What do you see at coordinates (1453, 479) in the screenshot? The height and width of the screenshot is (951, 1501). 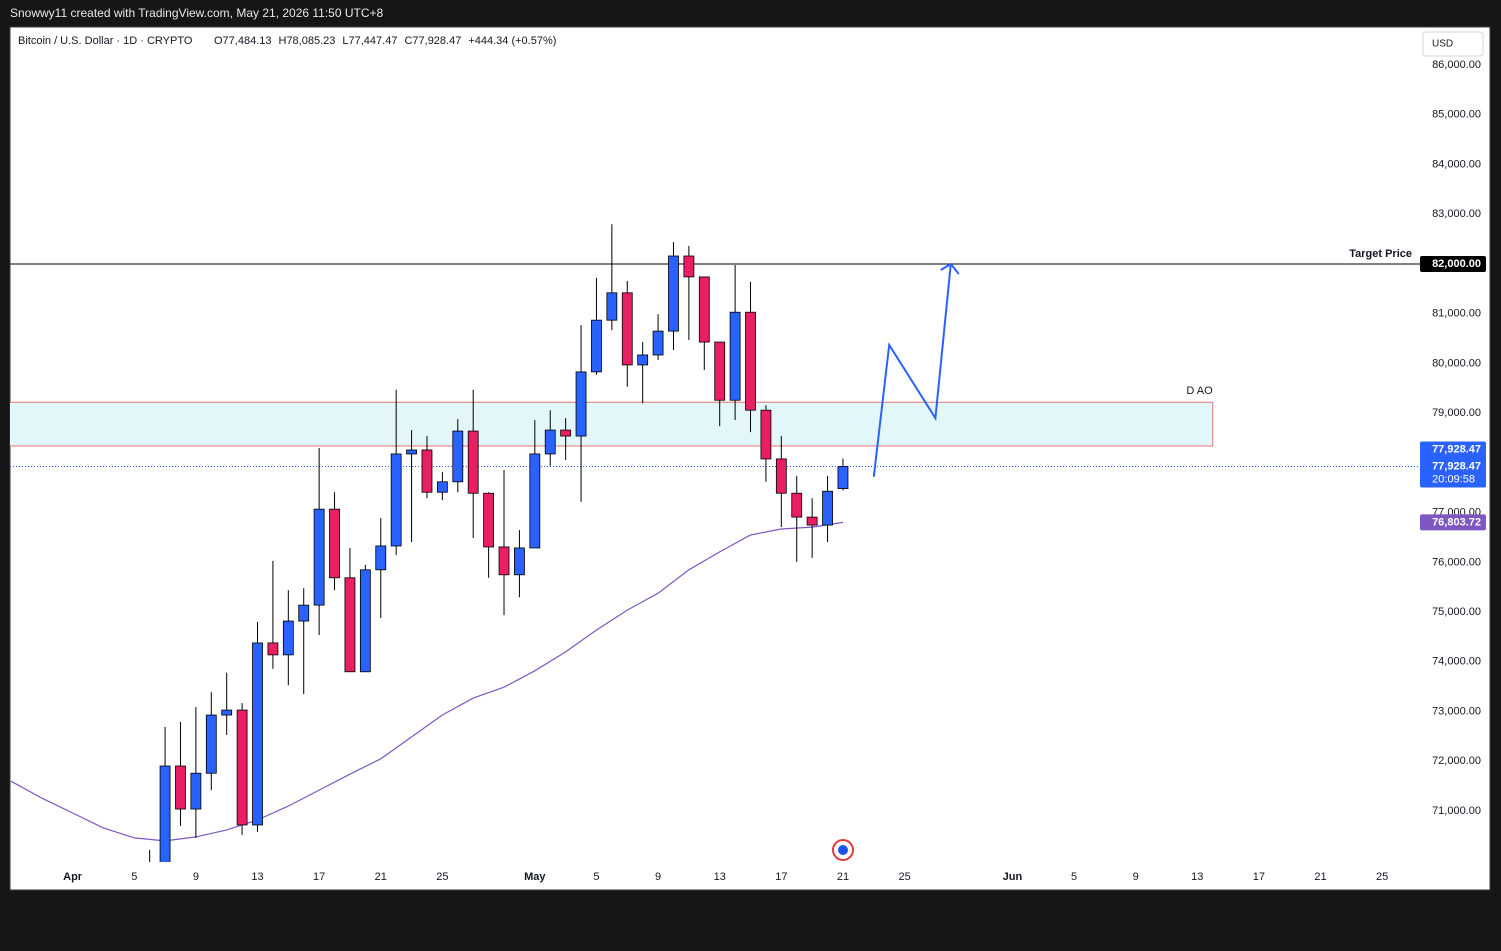 I see `countdown: 20:09:58` at bounding box center [1453, 479].